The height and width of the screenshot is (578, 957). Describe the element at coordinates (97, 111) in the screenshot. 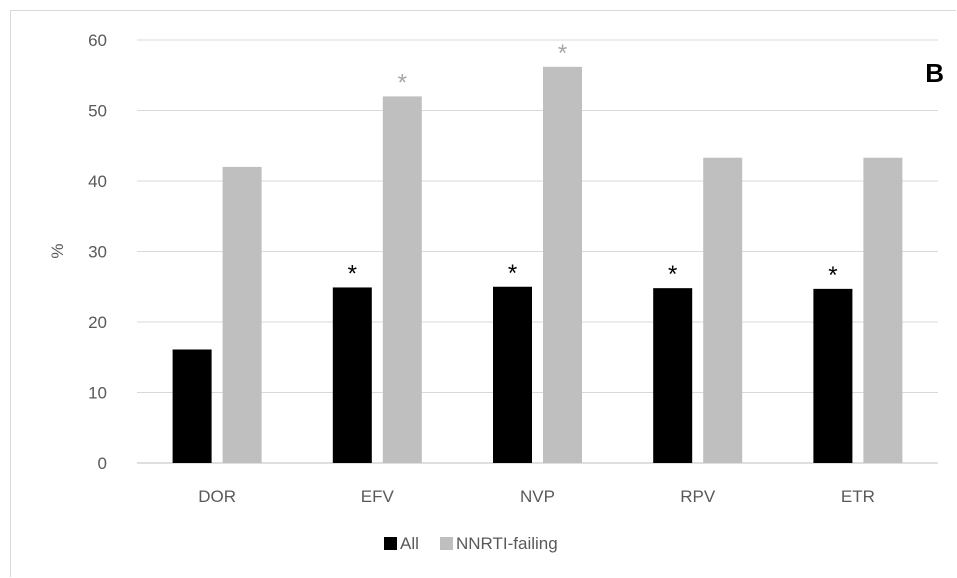

I see `y-tick-label-50: 50` at that location.